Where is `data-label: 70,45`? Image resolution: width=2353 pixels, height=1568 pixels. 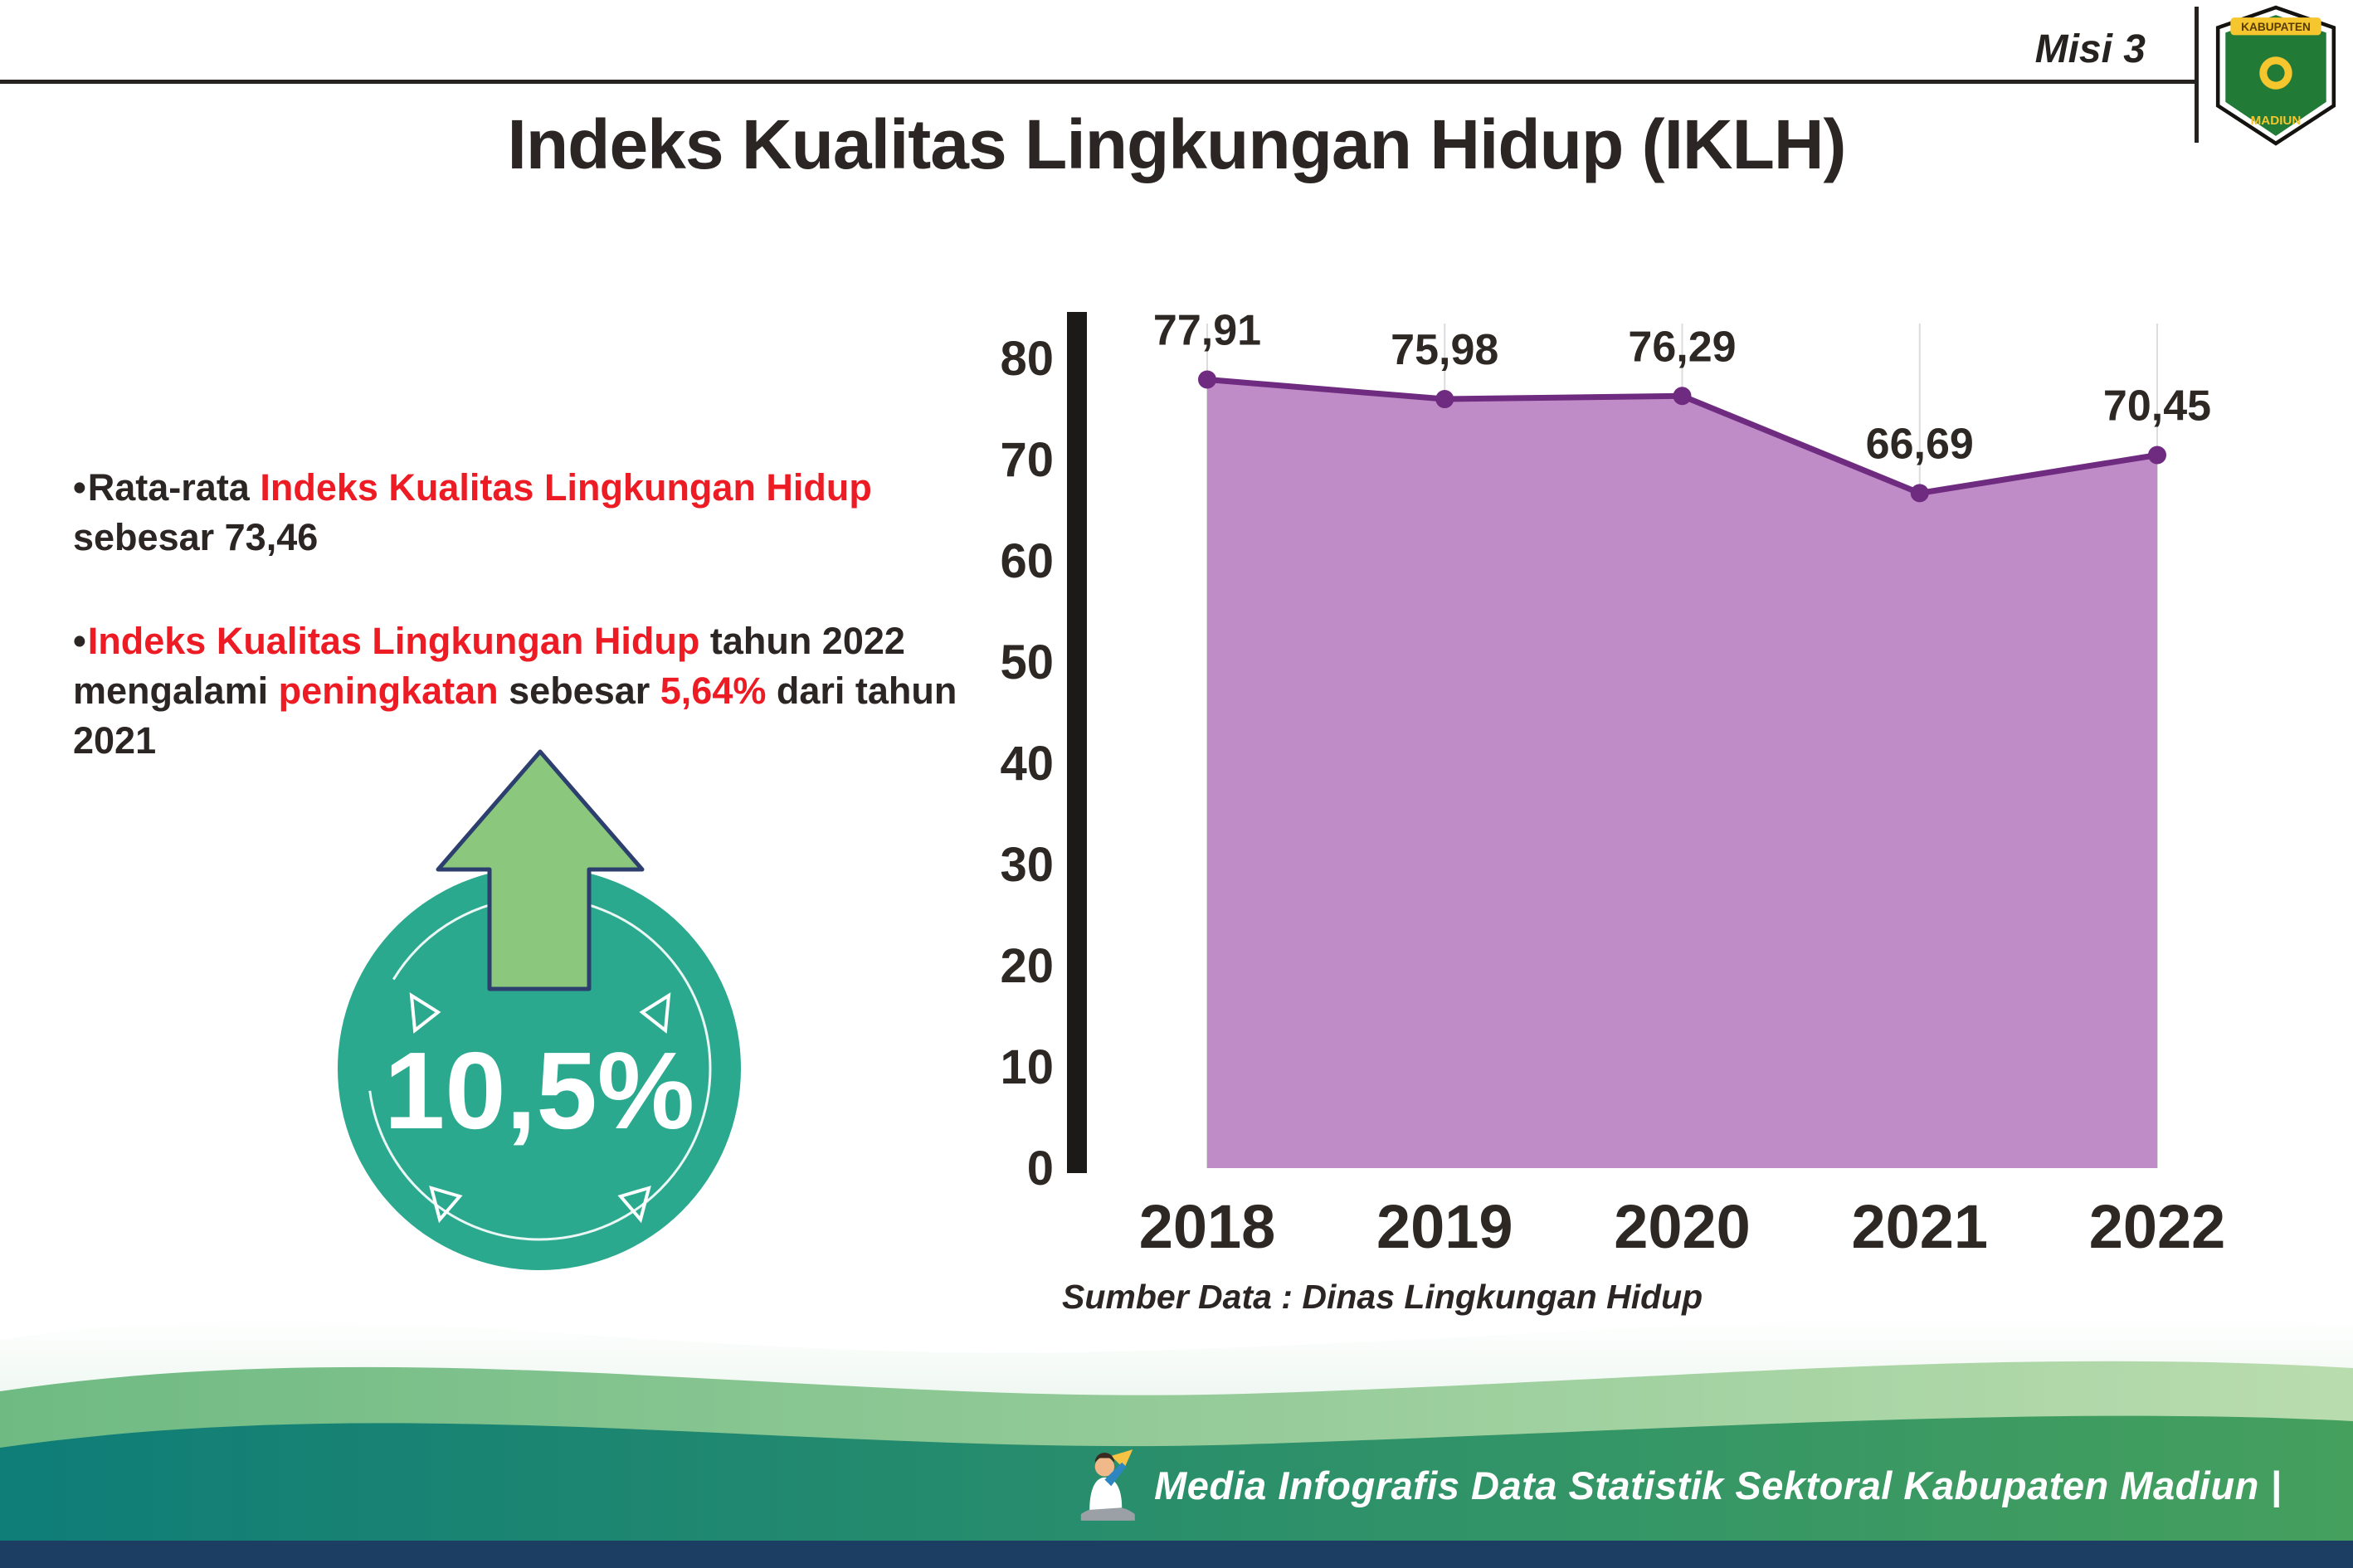 data-label: 70,45 is located at coordinates (2157, 406).